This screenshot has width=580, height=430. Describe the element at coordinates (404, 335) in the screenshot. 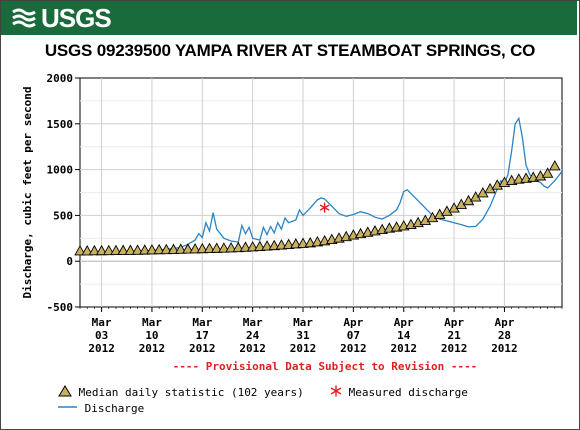

I see `x-tick-label: 14` at that location.